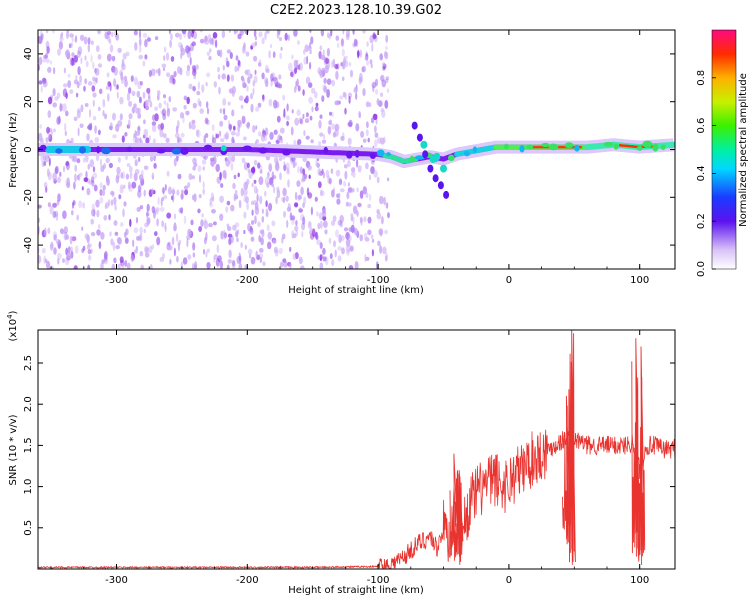 Image resolution: width=750 pixels, height=600 pixels. I want to click on x-tick-label: 100, so click(639, 280).